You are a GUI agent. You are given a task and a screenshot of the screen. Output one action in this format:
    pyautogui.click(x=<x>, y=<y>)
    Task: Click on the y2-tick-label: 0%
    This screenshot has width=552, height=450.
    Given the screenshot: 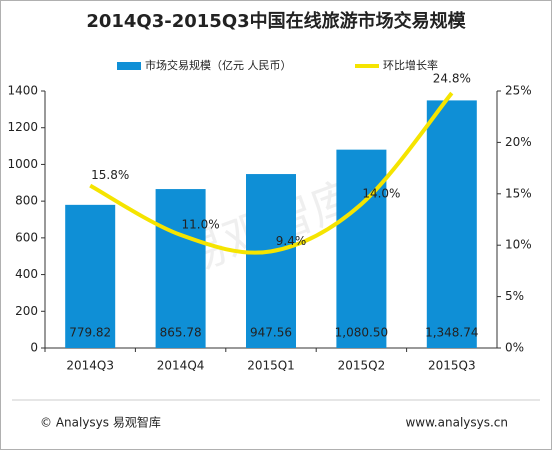 What is the action you would take?
    pyautogui.click(x=514, y=348)
    